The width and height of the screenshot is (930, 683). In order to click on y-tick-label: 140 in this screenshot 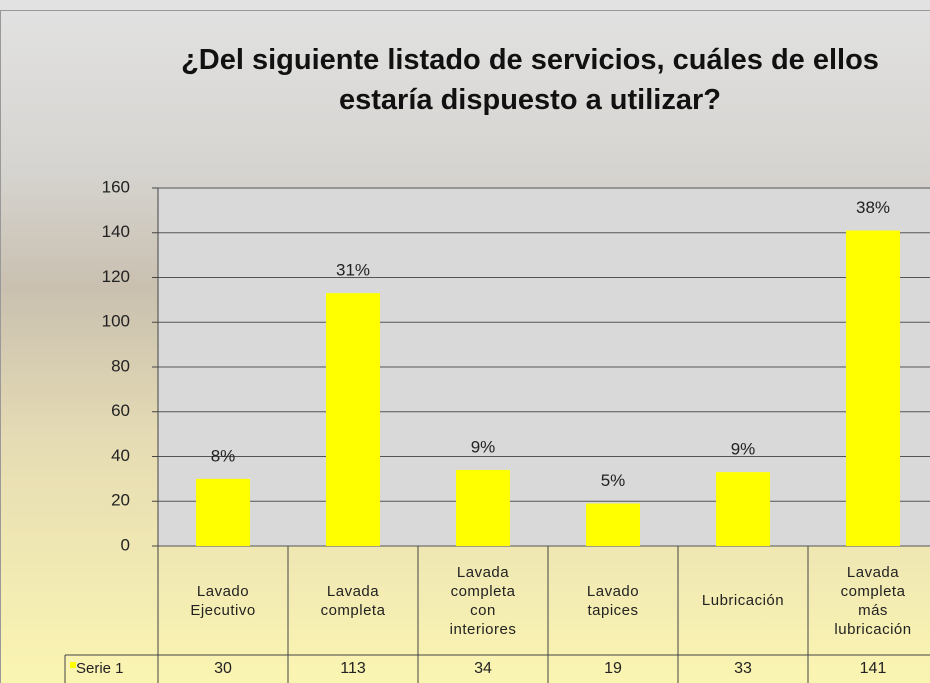, I will do `click(116, 231)`.